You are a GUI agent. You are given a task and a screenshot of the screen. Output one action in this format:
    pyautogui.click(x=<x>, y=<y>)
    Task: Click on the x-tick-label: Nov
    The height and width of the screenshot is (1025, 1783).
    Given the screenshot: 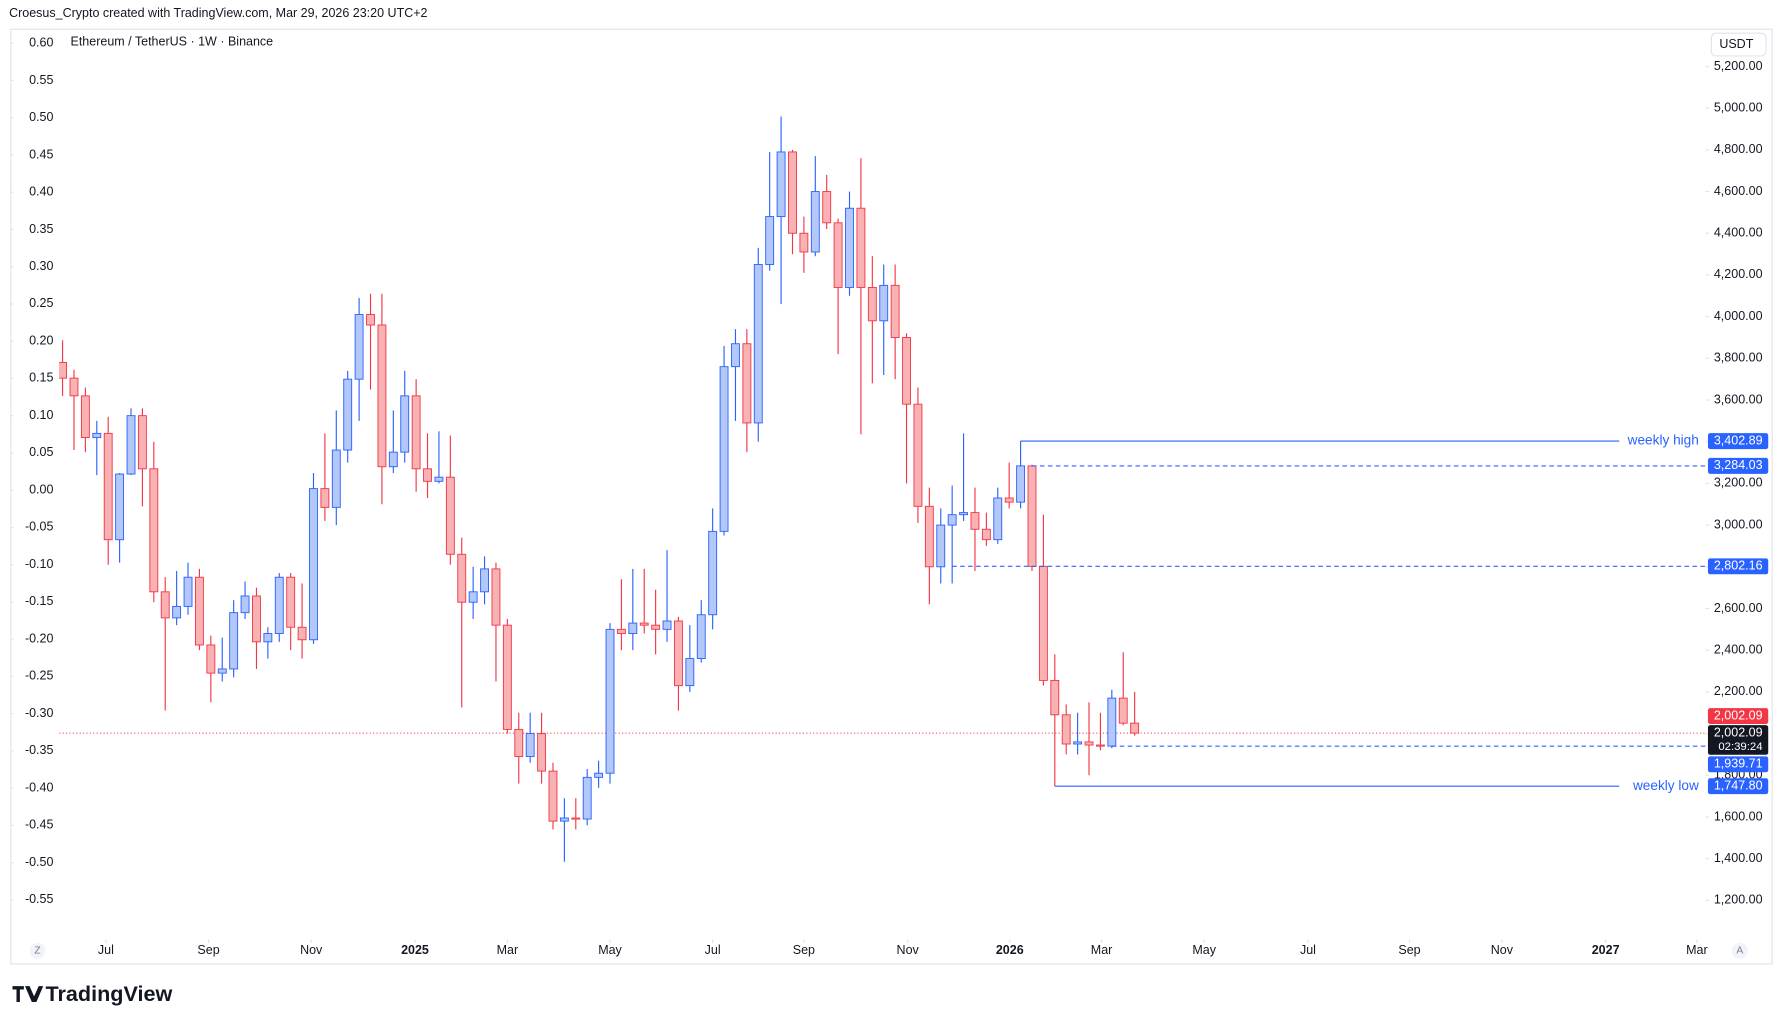 What is the action you would take?
    pyautogui.click(x=311, y=950)
    